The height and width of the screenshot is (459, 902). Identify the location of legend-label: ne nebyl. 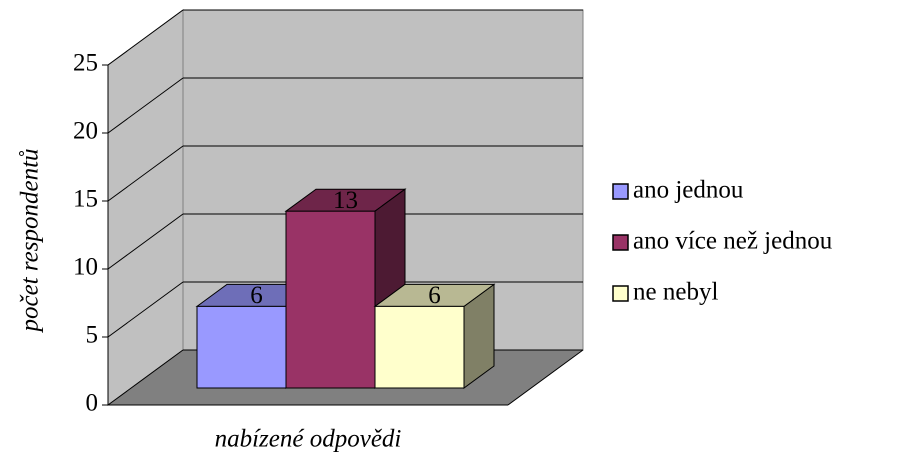
(675, 292).